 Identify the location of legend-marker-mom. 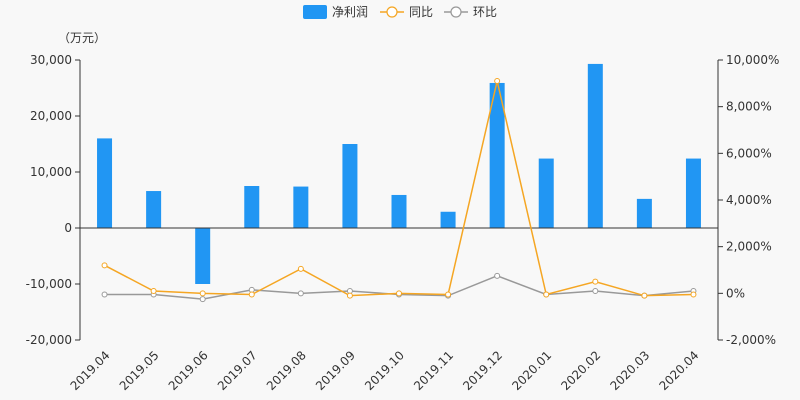
(456, 12).